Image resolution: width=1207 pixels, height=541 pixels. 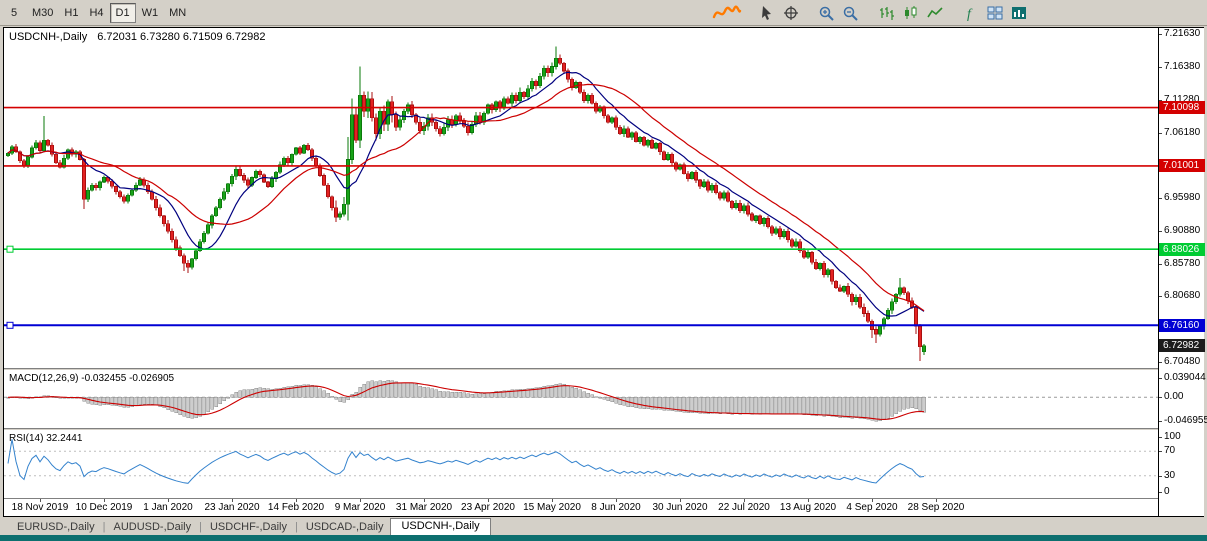 What do you see at coordinates (360, 507) in the screenshot?
I see `date-axis-label: 9 Mar 2020` at bounding box center [360, 507].